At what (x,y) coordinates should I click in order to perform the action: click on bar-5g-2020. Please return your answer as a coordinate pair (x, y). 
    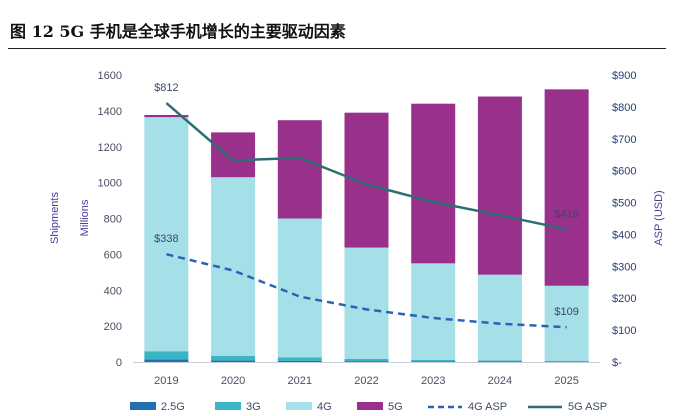
    Looking at the image, I should click on (233, 155).